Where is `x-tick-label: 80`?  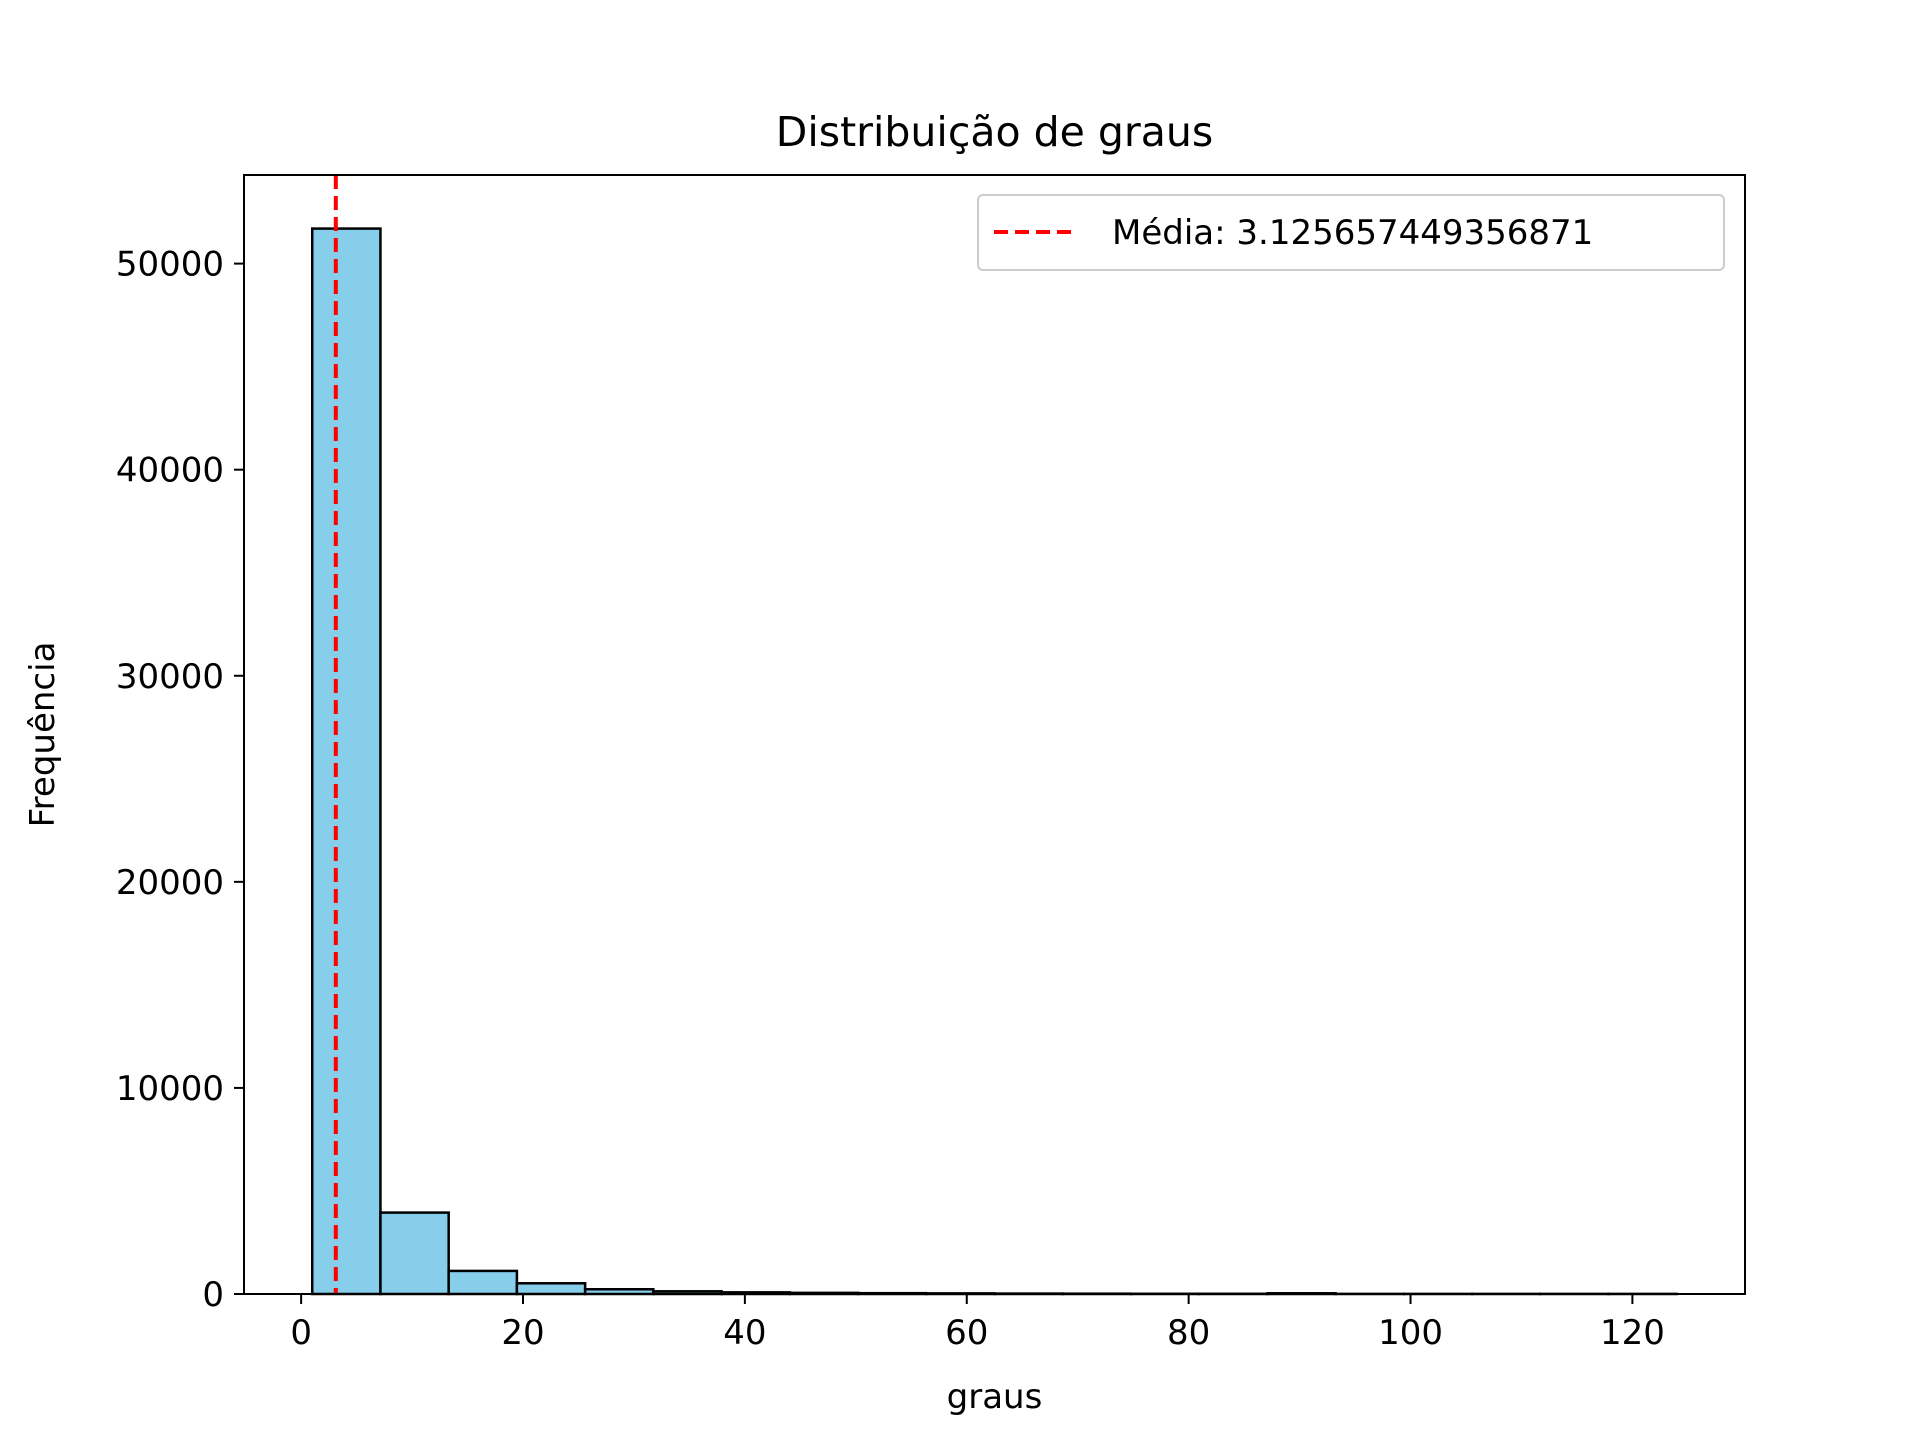 x-tick-label: 80 is located at coordinates (1188, 1333).